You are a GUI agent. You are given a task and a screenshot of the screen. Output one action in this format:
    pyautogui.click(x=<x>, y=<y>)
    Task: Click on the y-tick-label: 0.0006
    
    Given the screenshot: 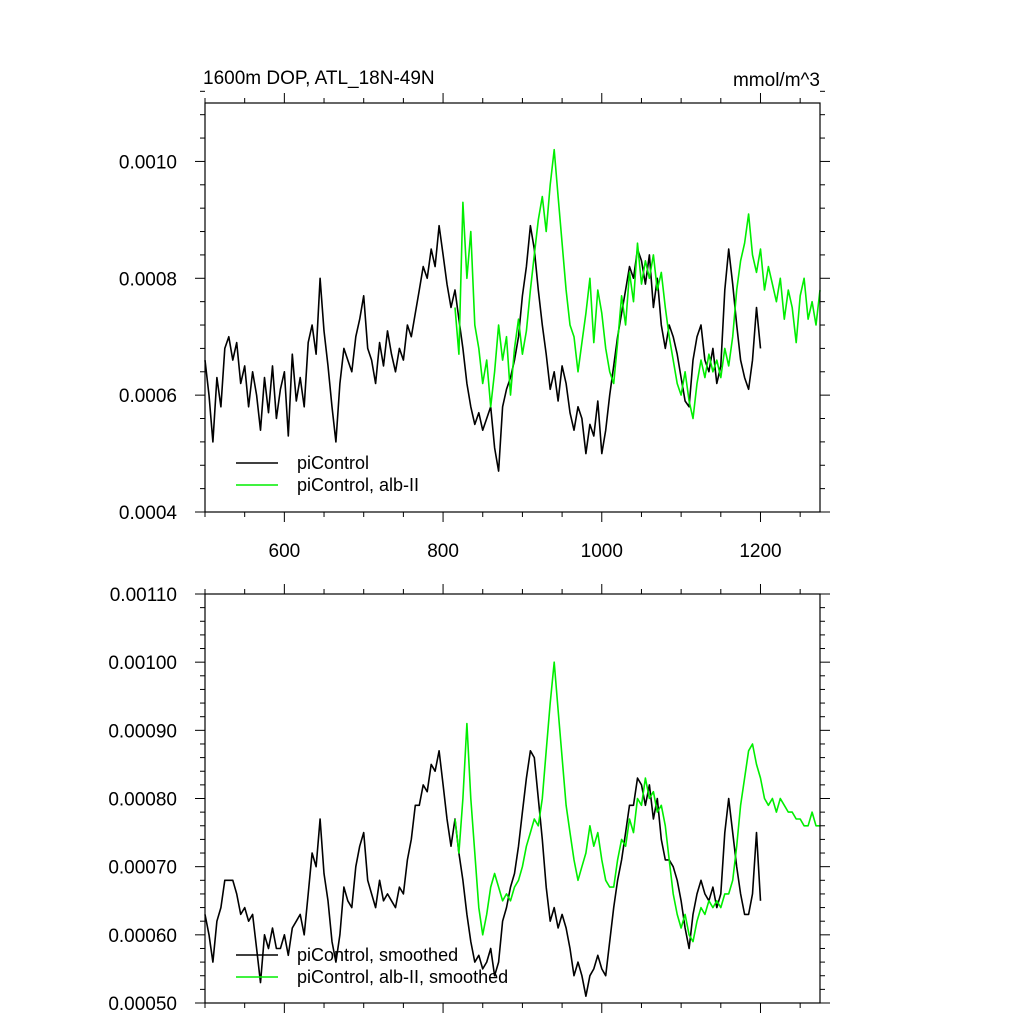 What is the action you would take?
    pyautogui.click(x=148, y=396)
    